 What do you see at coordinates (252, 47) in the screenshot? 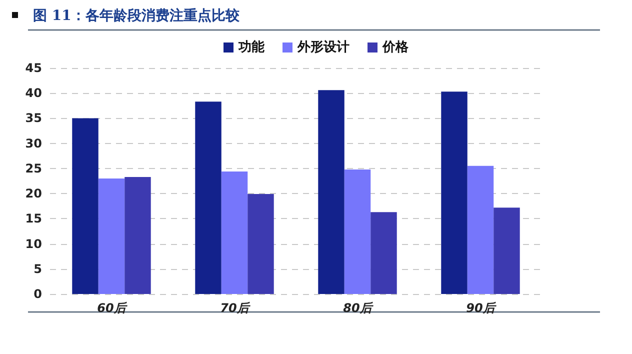
I see `legend-label: 功能` at bounding box center [252, 47].